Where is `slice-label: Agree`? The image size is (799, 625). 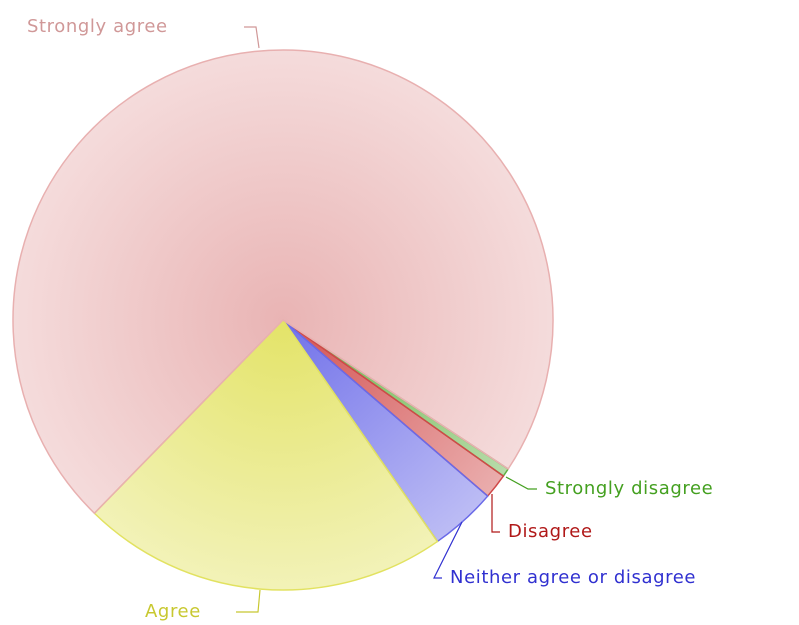 slice-label: Agree is located at coordinates (173, 611).